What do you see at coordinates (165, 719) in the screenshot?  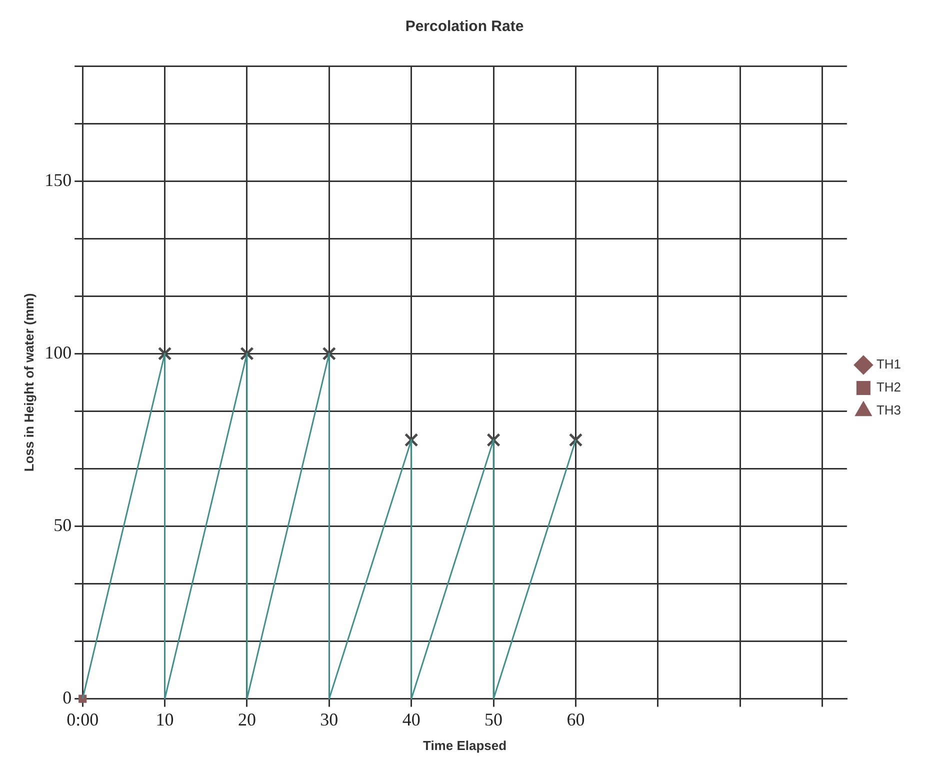 I see `x-tick-label: 10` at bounding box center [165, 719].